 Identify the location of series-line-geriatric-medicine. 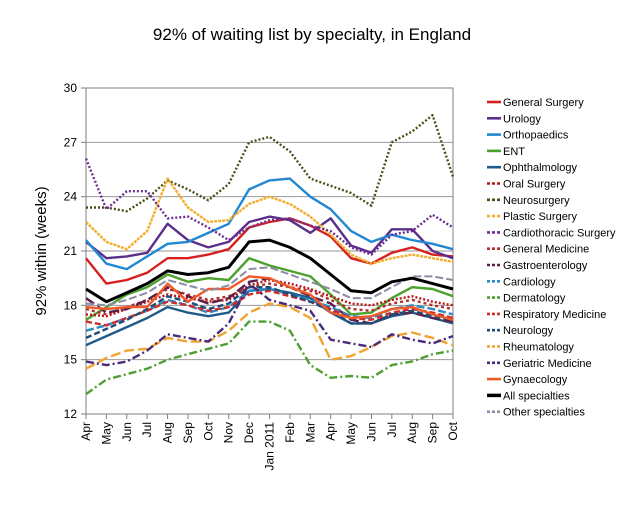
(269, 324).